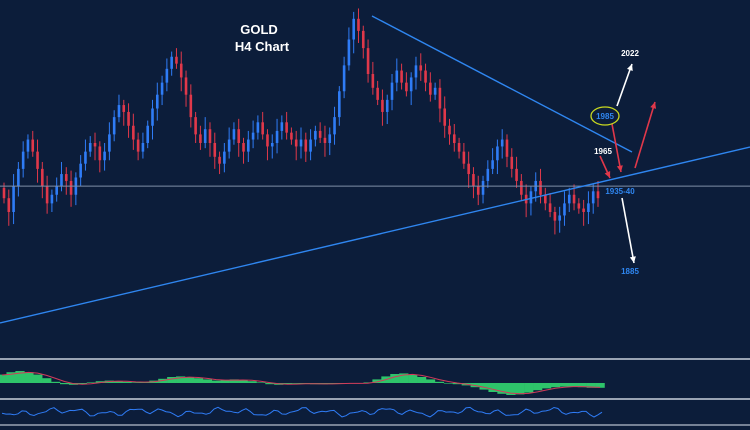 This screenshot has height=430, width=750. I want to click on label-2022: 2022, so click(630, 53).